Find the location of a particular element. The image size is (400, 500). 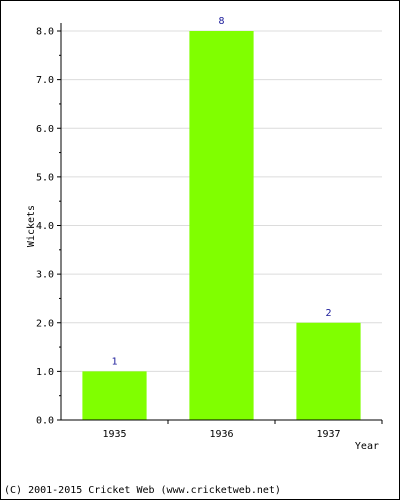

bar-1936 is located at coordinates (221, 225).